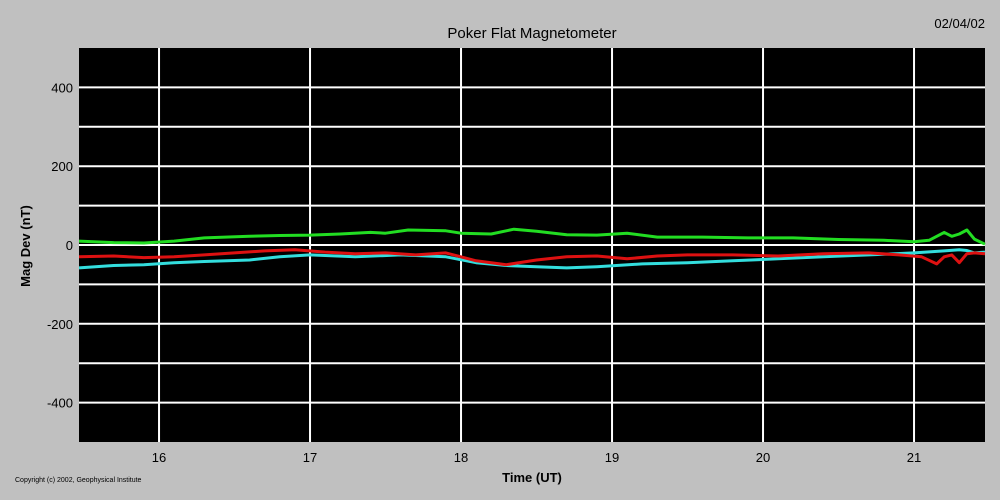 The width and height of the screenshot is (1000, 500). Describe the element at coordinates (62, 87) in the screenshot. I see `y-tick-label: 400` at that location.